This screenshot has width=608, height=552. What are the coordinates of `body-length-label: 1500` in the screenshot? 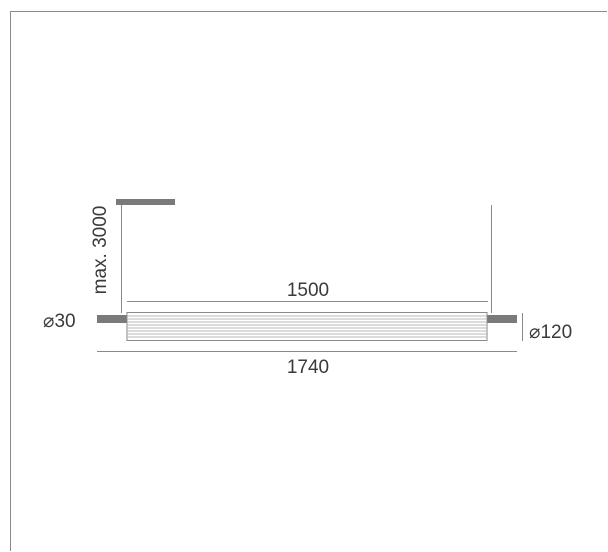 It's located at (308, 290).